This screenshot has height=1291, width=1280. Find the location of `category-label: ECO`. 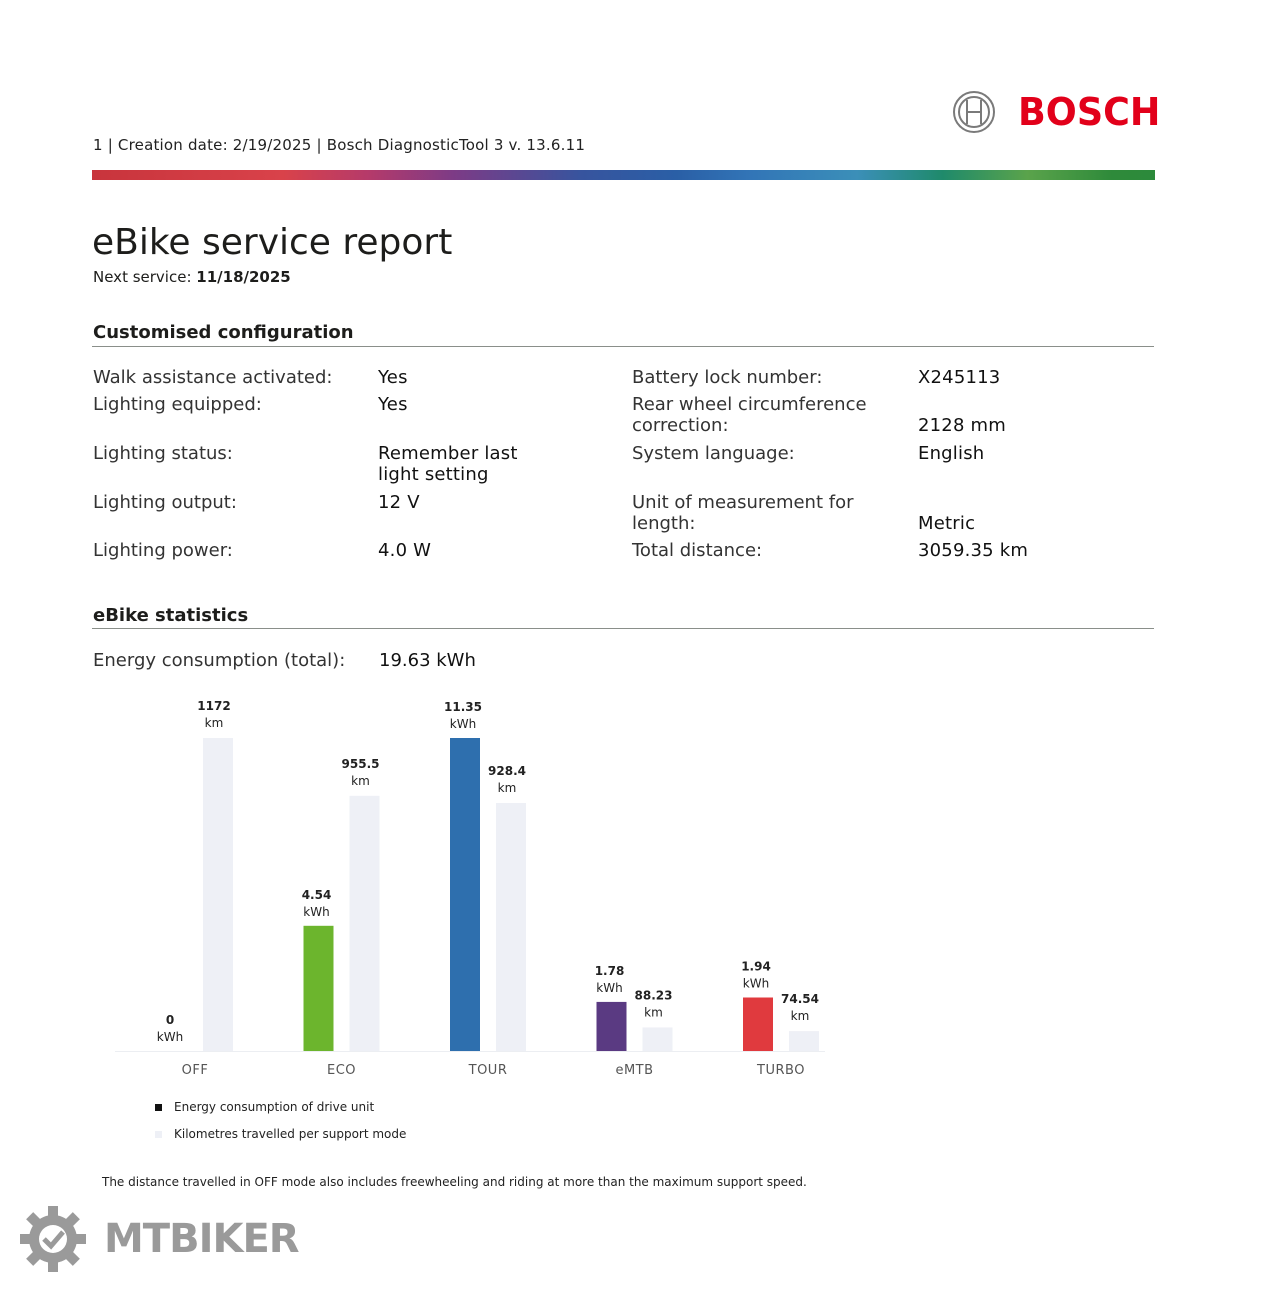

category-label: ECO is located at coordinates (341, 1070).